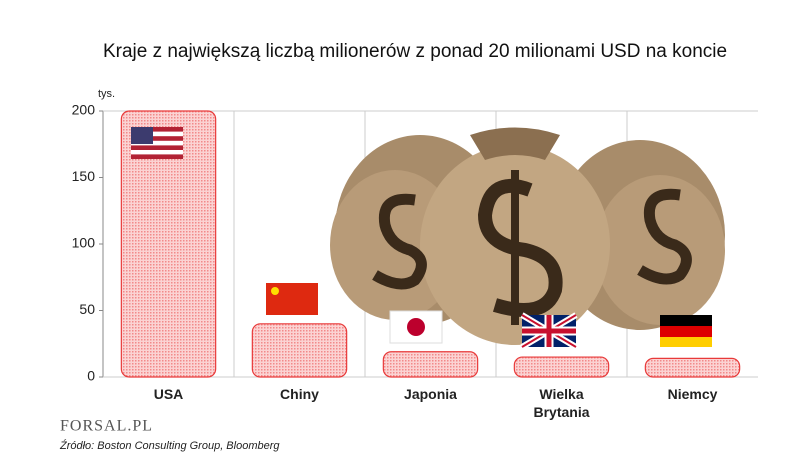 The image size is (805, 474). What do you see at coordinates (299, 394) in the screenshot?
I see `x-tick-label: Chiny` at bounding box center [299, 394].